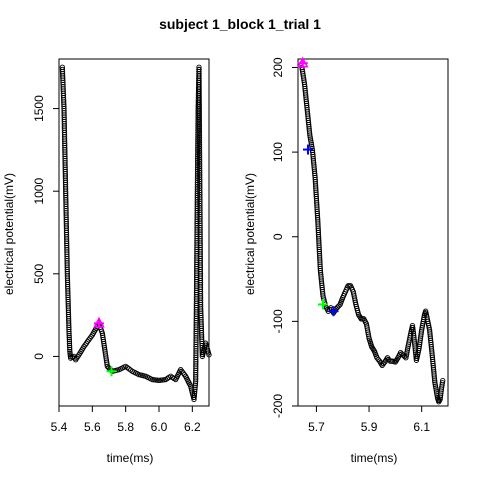 The height and width of the screenshot is (480, 480). I want to click on right-y-tick-label: 200, so click(278, 67).